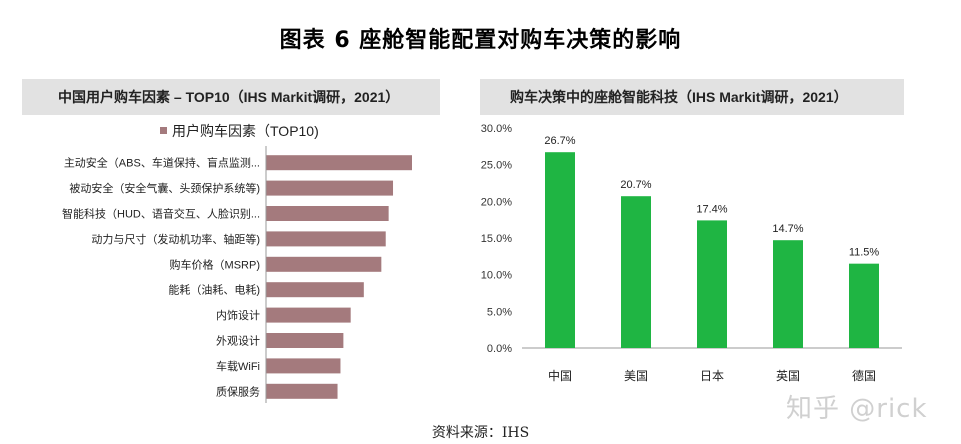 The height and width of the screenshot is (444, 961). I want to click on x-category-label: 德国, so click(864, 375).